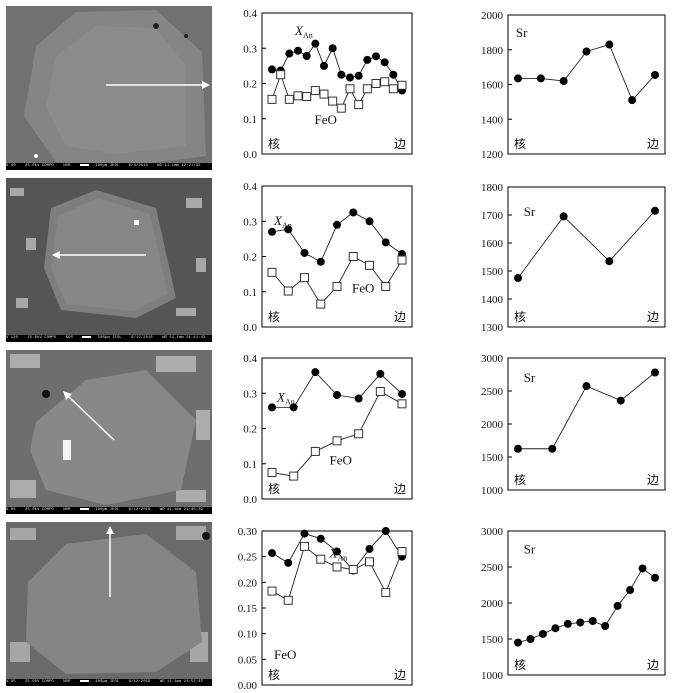  What do you see at coordinates (337, 237) in the screenshot?
I see `series-line-xan` at bounding box center [337, 237].